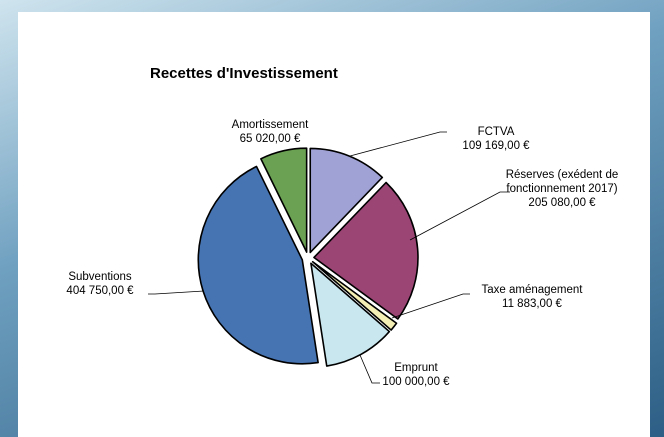  Describe the element at coordinates (270, 139) in the screenshot. I see `value-label: 65 020,00 €` at that location.